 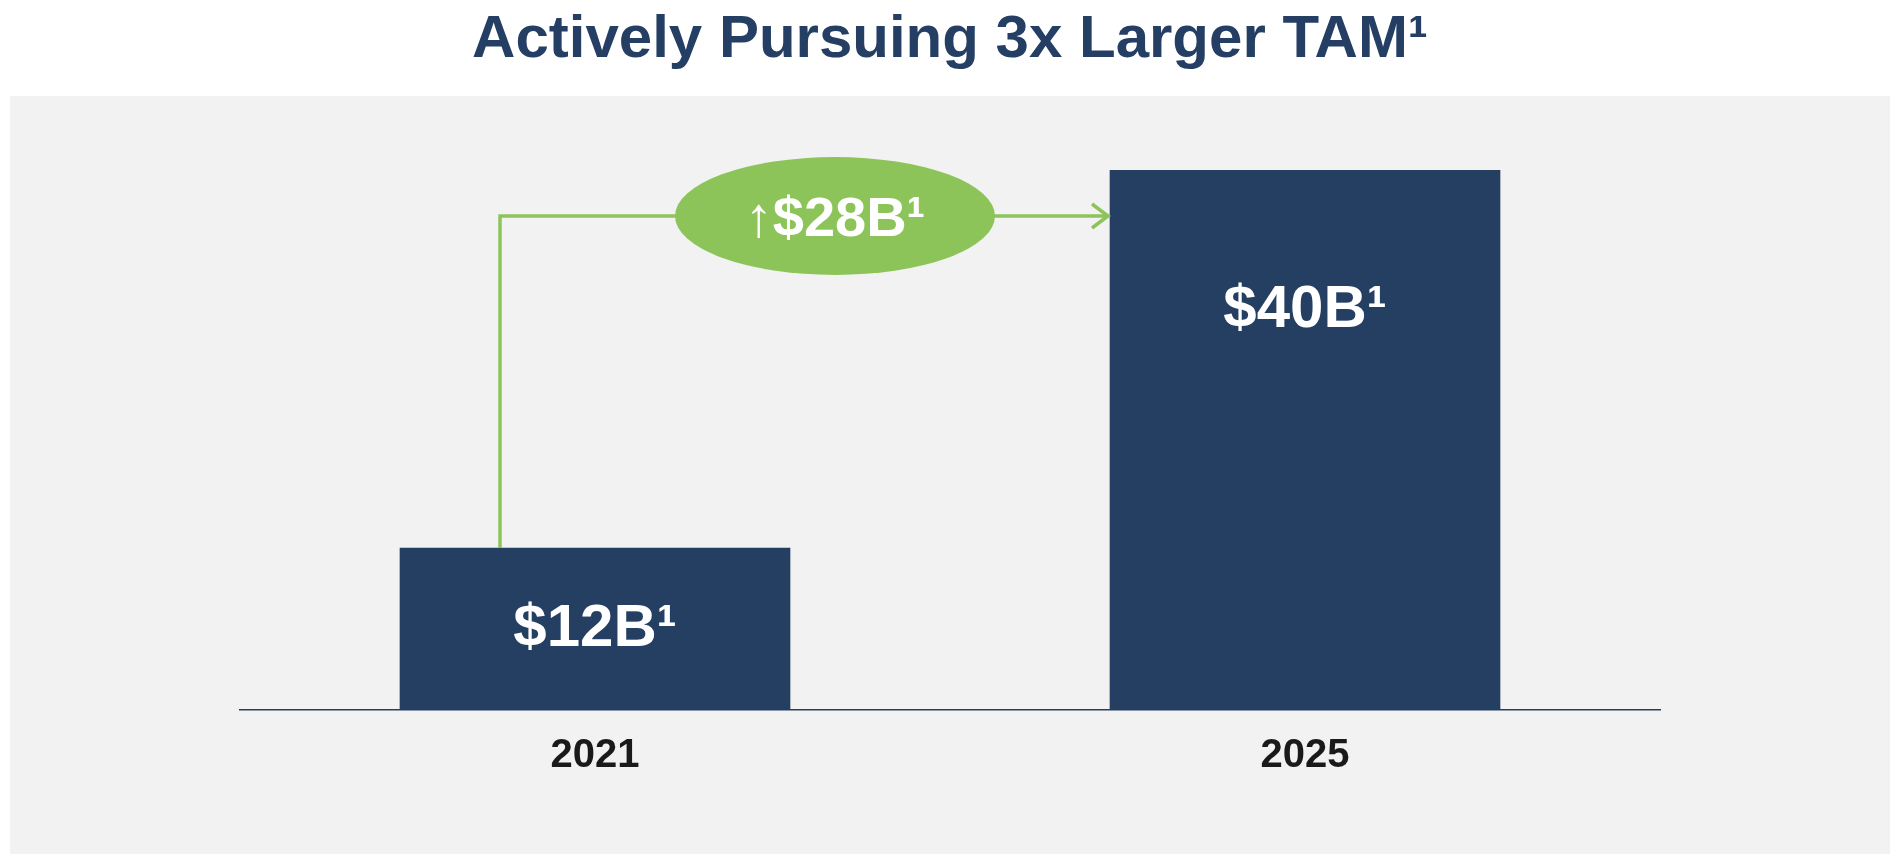 What do you see at coordinates (1305, 306) in the screenshot?
I see `data-label: $40B¹` at bounding box center [1305, 306].